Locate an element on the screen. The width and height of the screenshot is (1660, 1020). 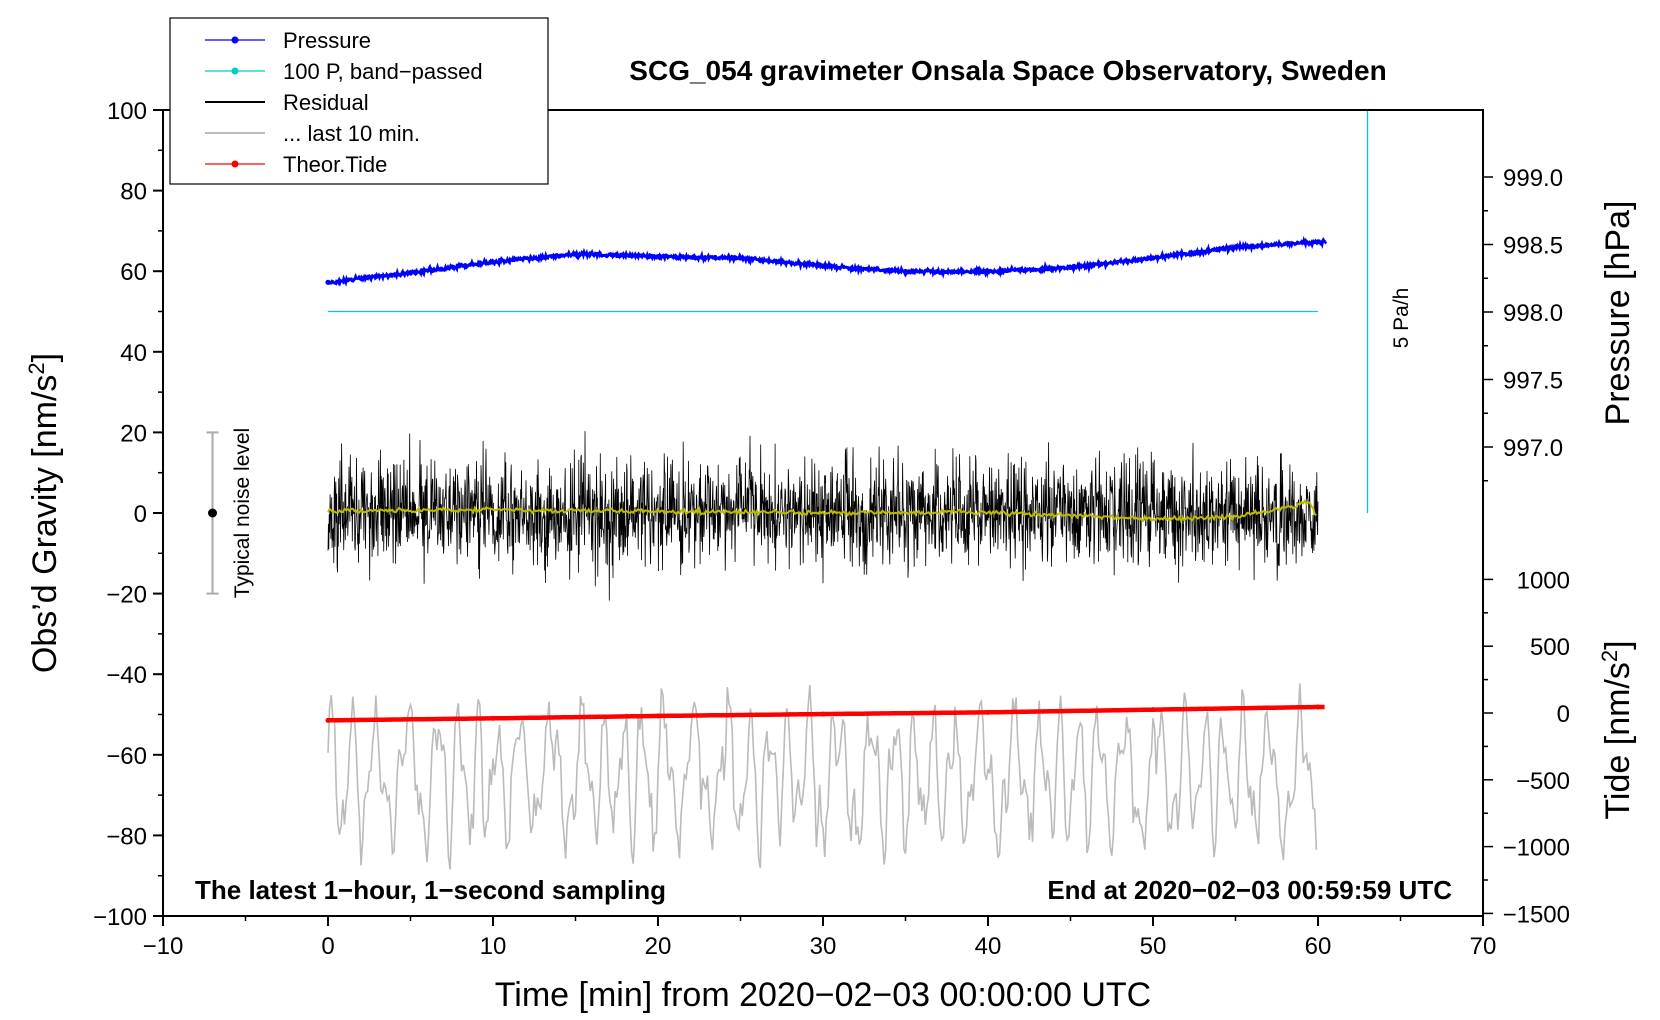
y-tick-label: −60 is located at coordinates (126, 756).